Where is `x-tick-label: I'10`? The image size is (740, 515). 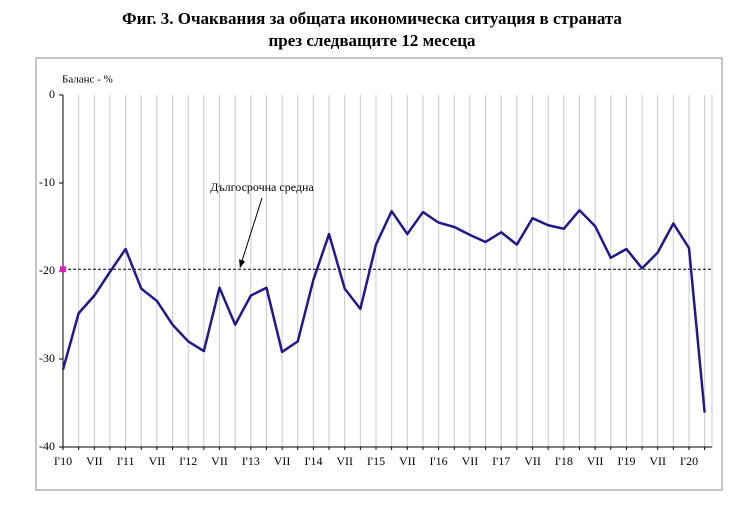 x-tick-label: I'10 is located at coordinates (63, 461).